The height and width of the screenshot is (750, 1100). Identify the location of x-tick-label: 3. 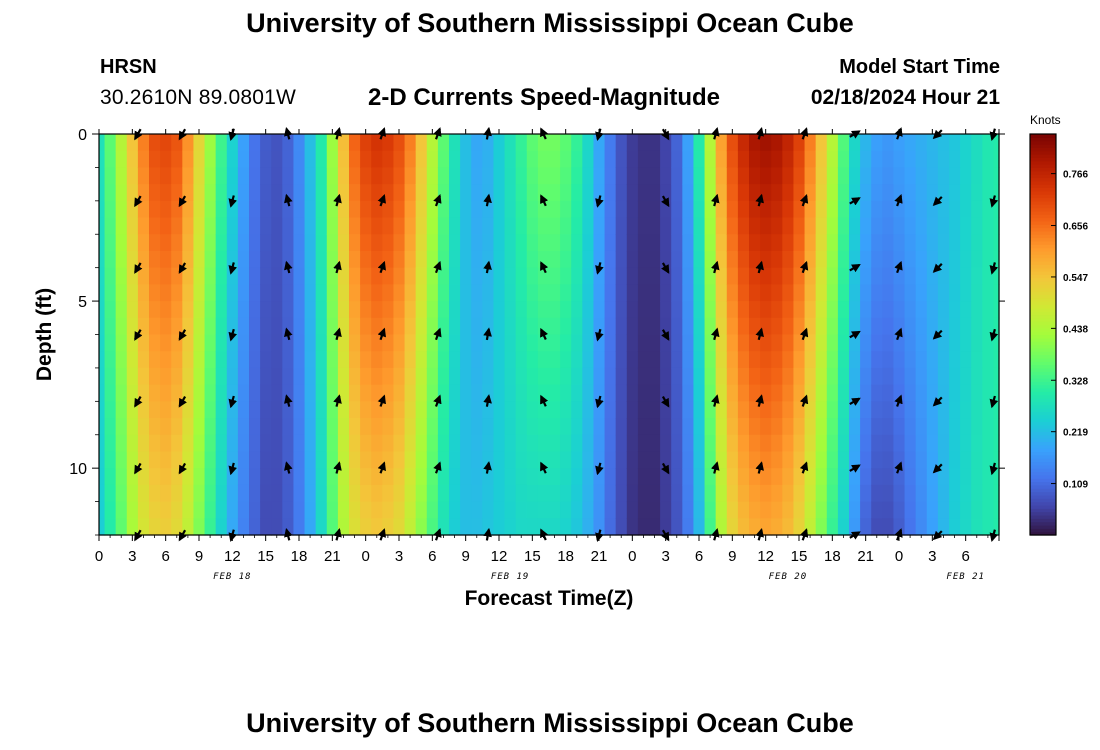
(132, 556).